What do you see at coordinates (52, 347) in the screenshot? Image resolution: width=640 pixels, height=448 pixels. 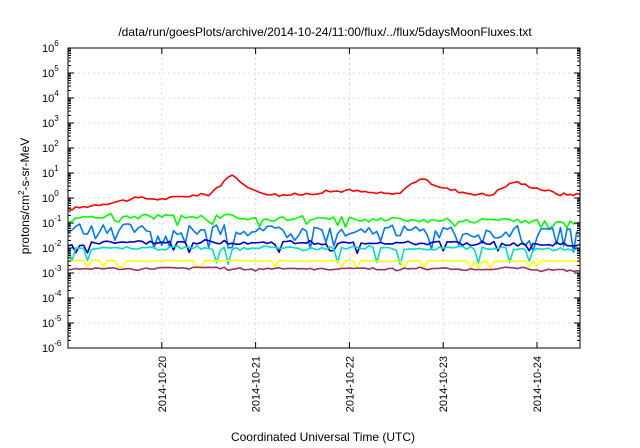 I see `y-tick-label: 10⁻⁶` at bounding box center [52, 347].